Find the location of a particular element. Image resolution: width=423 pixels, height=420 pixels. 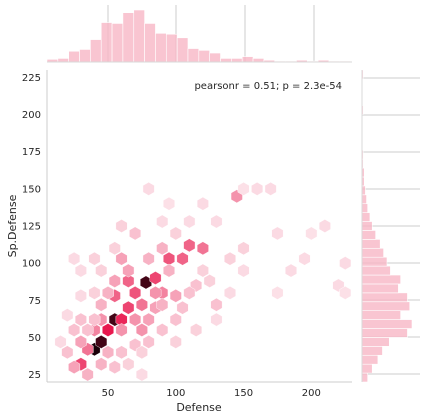

y-tick-label: 175 is located at coordinates (31, 152).